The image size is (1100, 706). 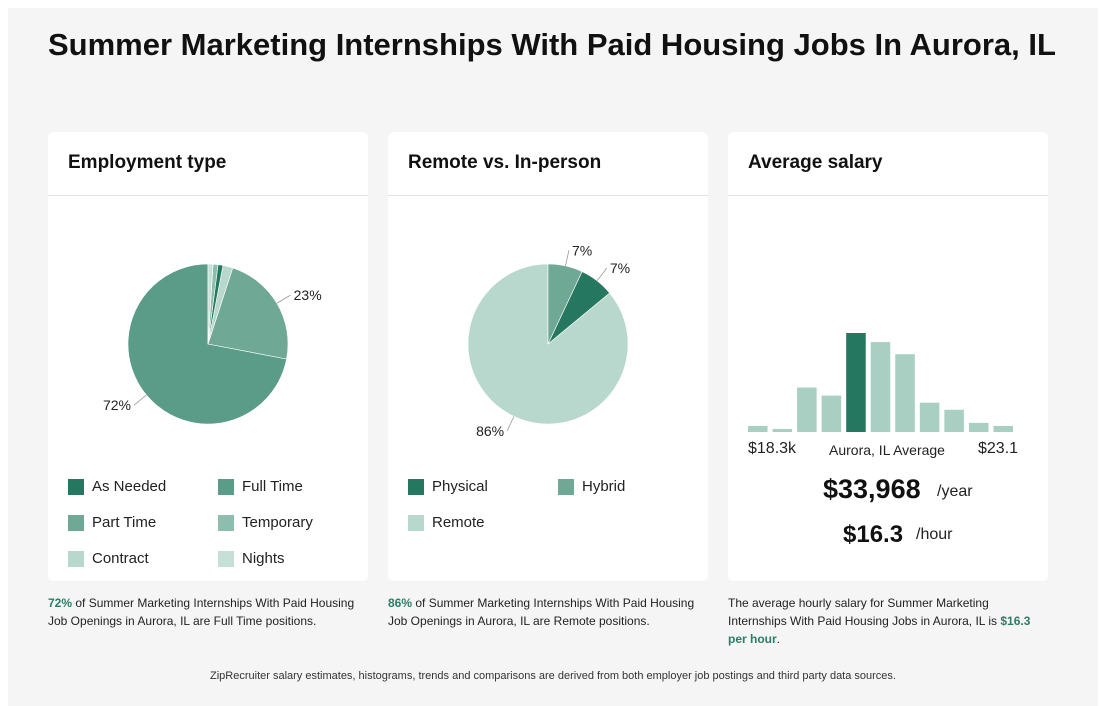 I want to click on pie-label-part-time: 23%, so click(x=308, y=295).